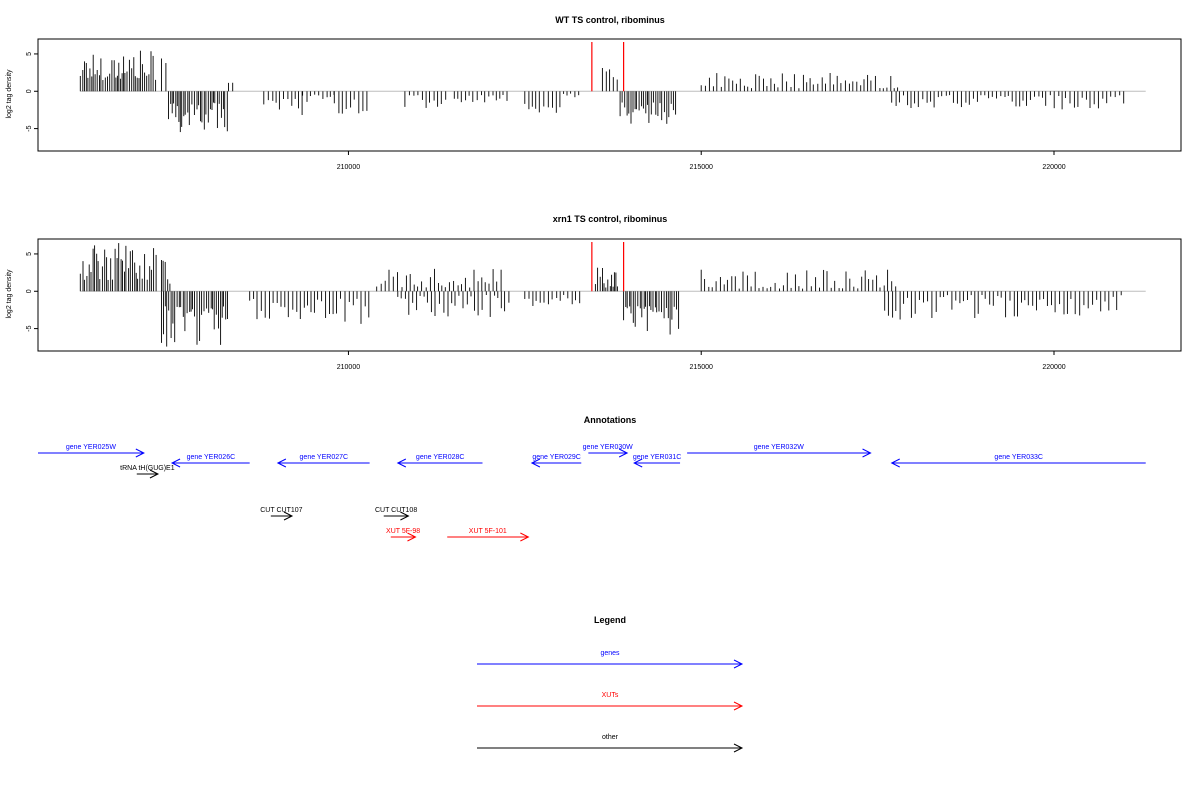 This screenshot has height=800, width=1200. Describe the element at coordinates (211, 457) in the screenshot. I see `feature-label: gene YER026C` at that location.